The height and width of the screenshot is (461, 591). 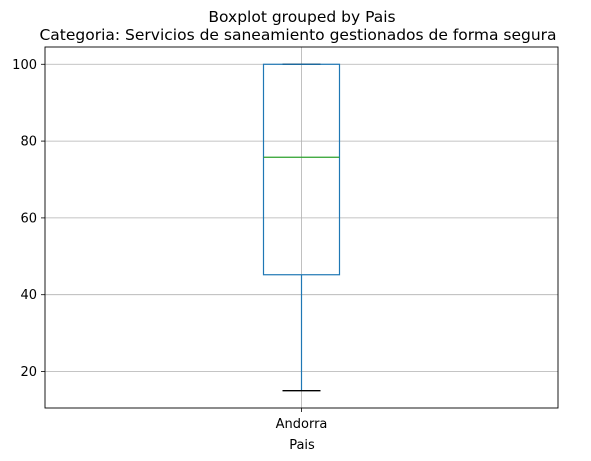 I want to click on box-andorra, so click(x=301, y=227).